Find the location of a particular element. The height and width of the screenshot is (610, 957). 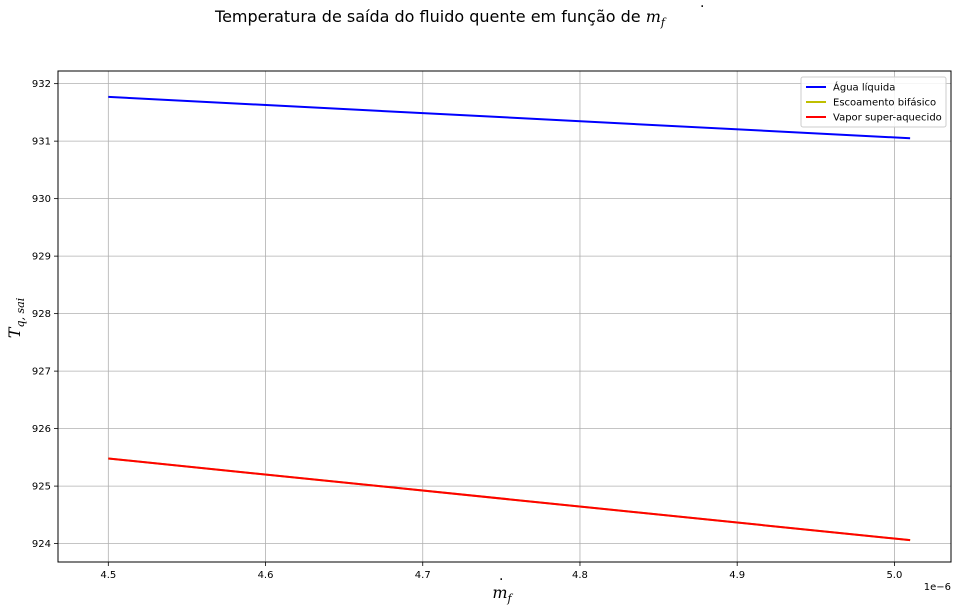

legend-label-1: Água líquida is located at coordinates (864, 87).